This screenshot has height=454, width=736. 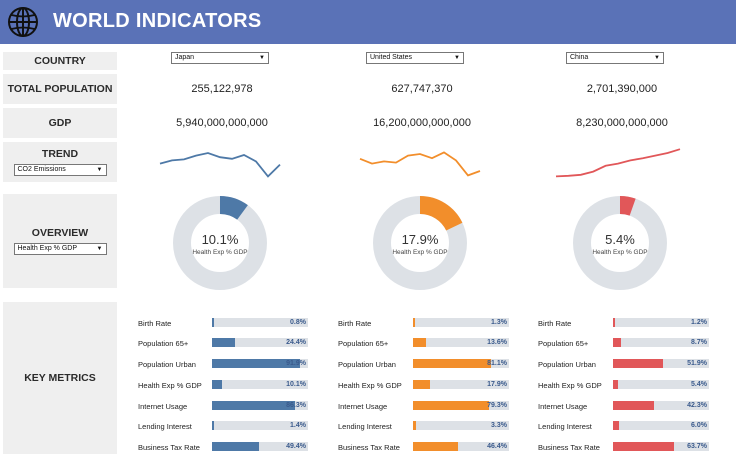 I want to click on country-select-1: Japan ▼, so click(x=220, y=58).